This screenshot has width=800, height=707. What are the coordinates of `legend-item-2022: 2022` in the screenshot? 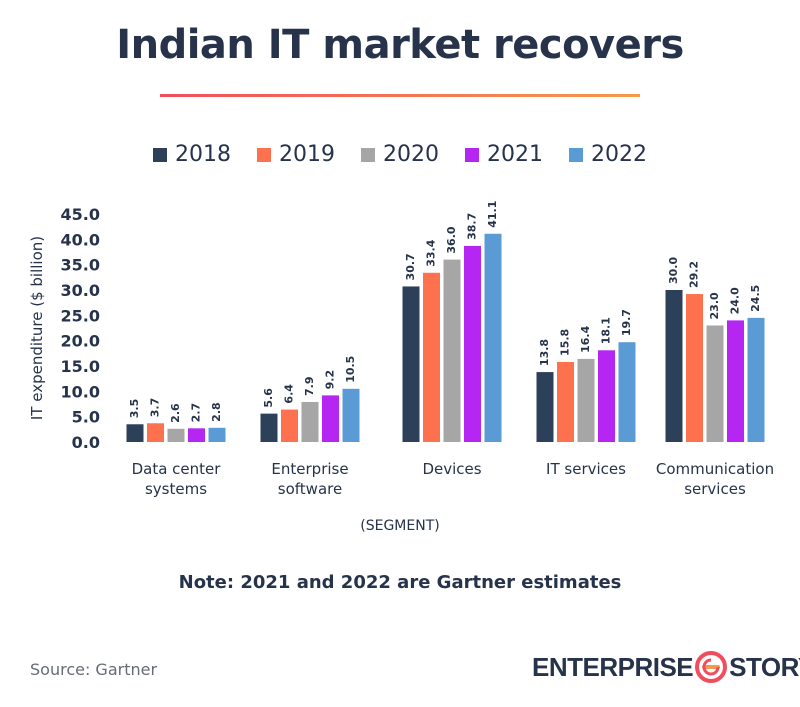 It's located at (608, 154).